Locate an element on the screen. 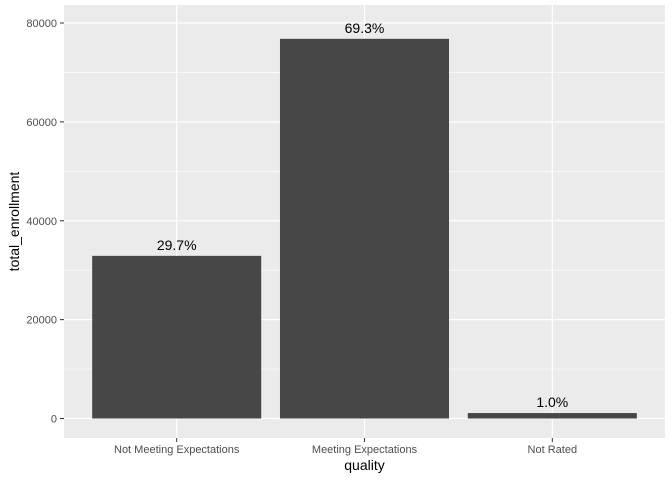 Image resolution: width=672 pixels, height=480 pixels. bar-value-label: 29.7% is located at coordinates (177, 245).